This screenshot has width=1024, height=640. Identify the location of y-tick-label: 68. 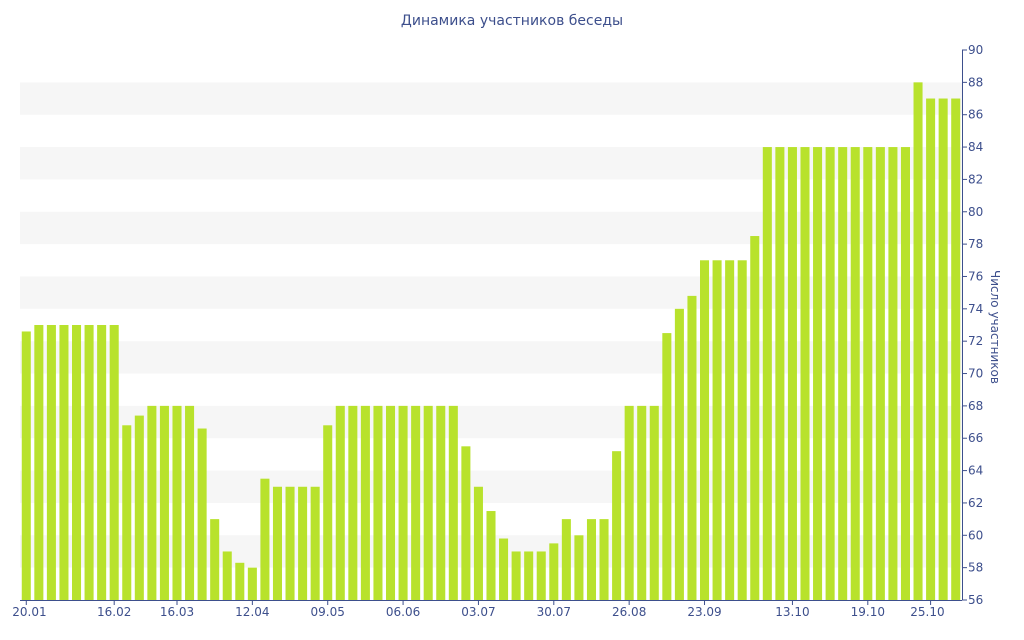
(975, 406).